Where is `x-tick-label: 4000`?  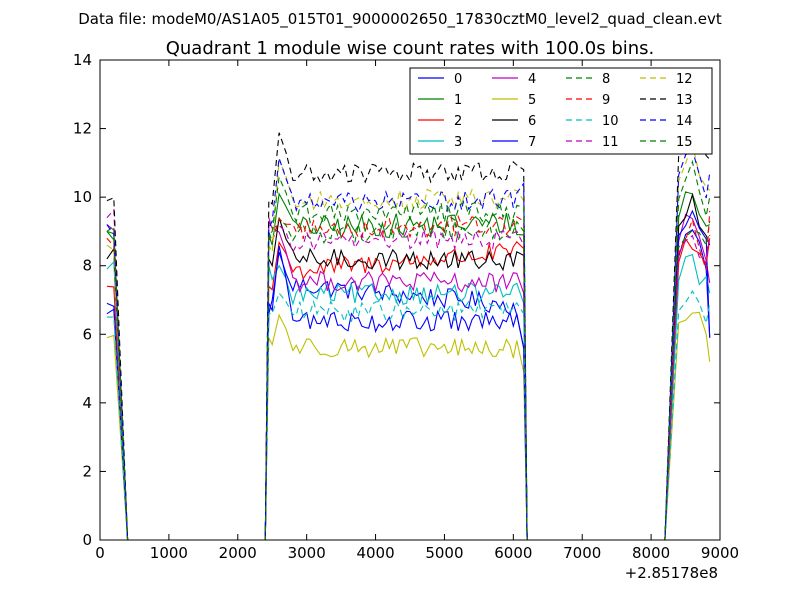 x-tick-label: 4000 is located at coordinates (375, 553).